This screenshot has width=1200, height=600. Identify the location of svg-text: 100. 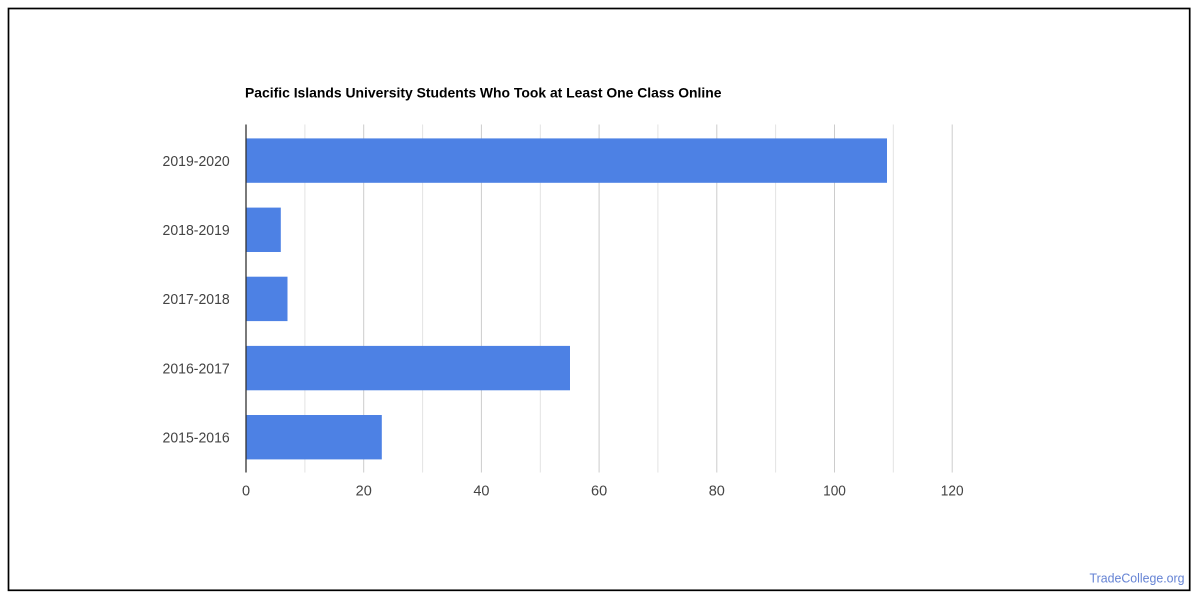
(834, 491).